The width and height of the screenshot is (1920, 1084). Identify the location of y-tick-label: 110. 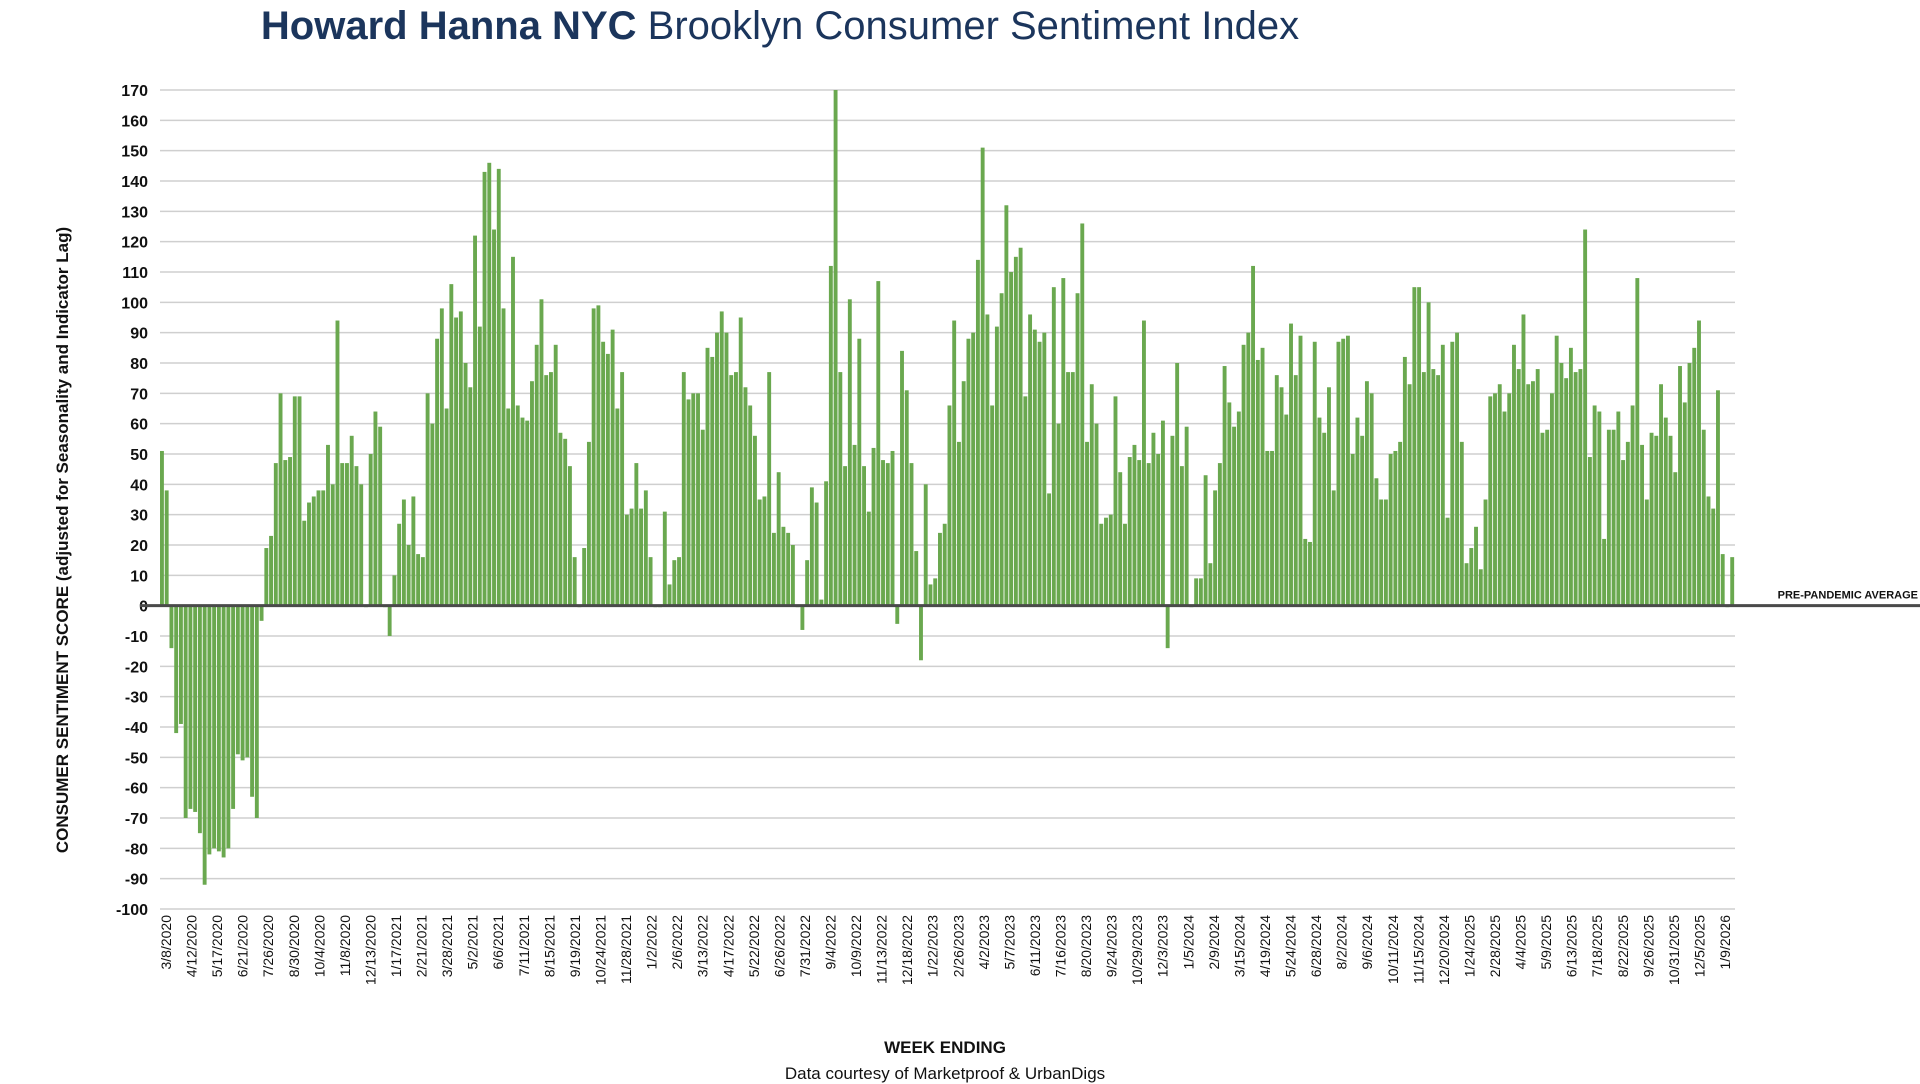
(135, 273).